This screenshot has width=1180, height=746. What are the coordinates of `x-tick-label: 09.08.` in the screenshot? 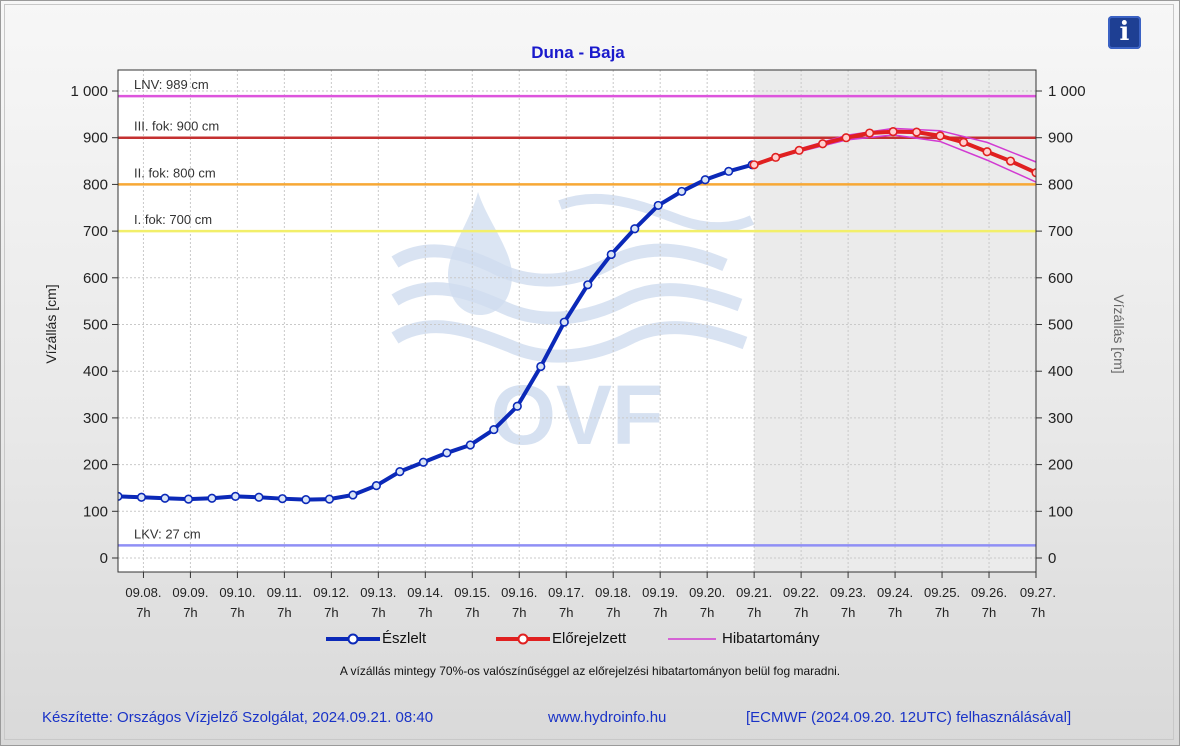 It's located at (143, 592).